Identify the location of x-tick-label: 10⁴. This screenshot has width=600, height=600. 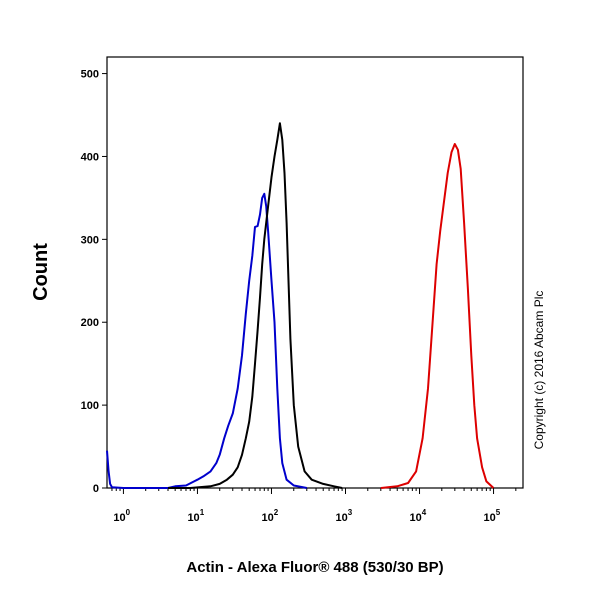
(418, 516).